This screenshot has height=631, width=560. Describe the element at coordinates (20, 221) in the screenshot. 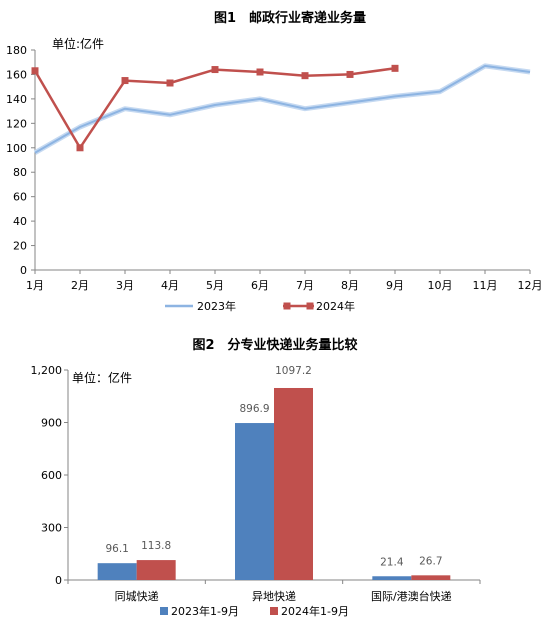

I see `y-tick-label: 40` at that location.